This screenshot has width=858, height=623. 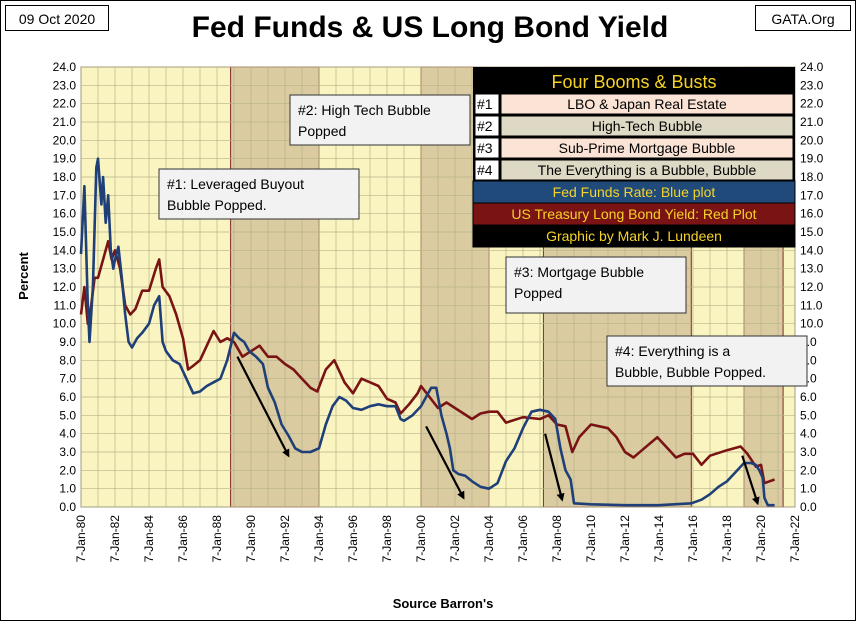 I want to click on y-tick-right: 14.0, so click(x=812, y=250).